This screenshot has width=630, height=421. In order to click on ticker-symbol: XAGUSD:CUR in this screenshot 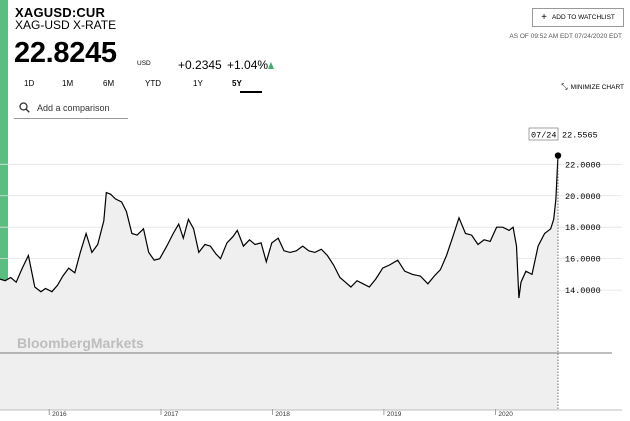, I will do `click(60, 12)`.